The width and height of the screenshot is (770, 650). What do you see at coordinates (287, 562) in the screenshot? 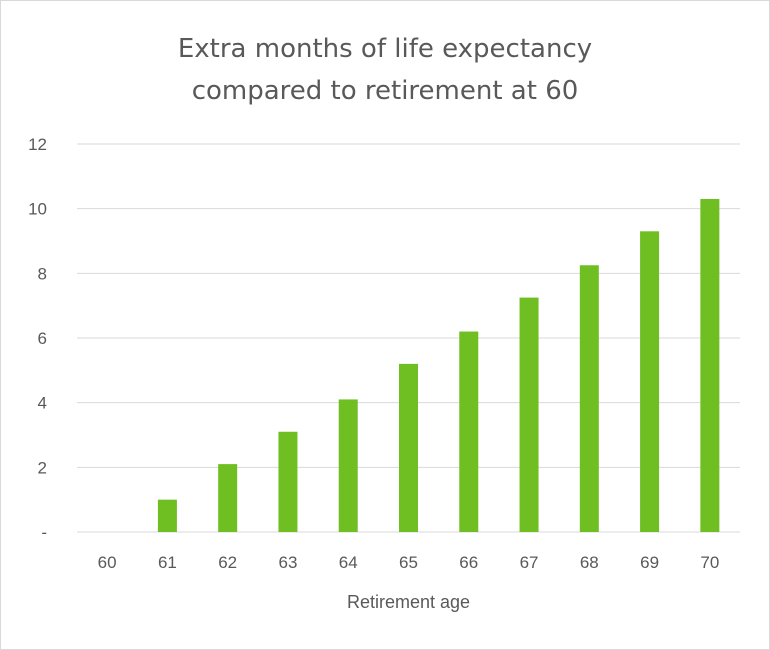
I see `x-tick-label: 63` at bounding box center [287, 562].